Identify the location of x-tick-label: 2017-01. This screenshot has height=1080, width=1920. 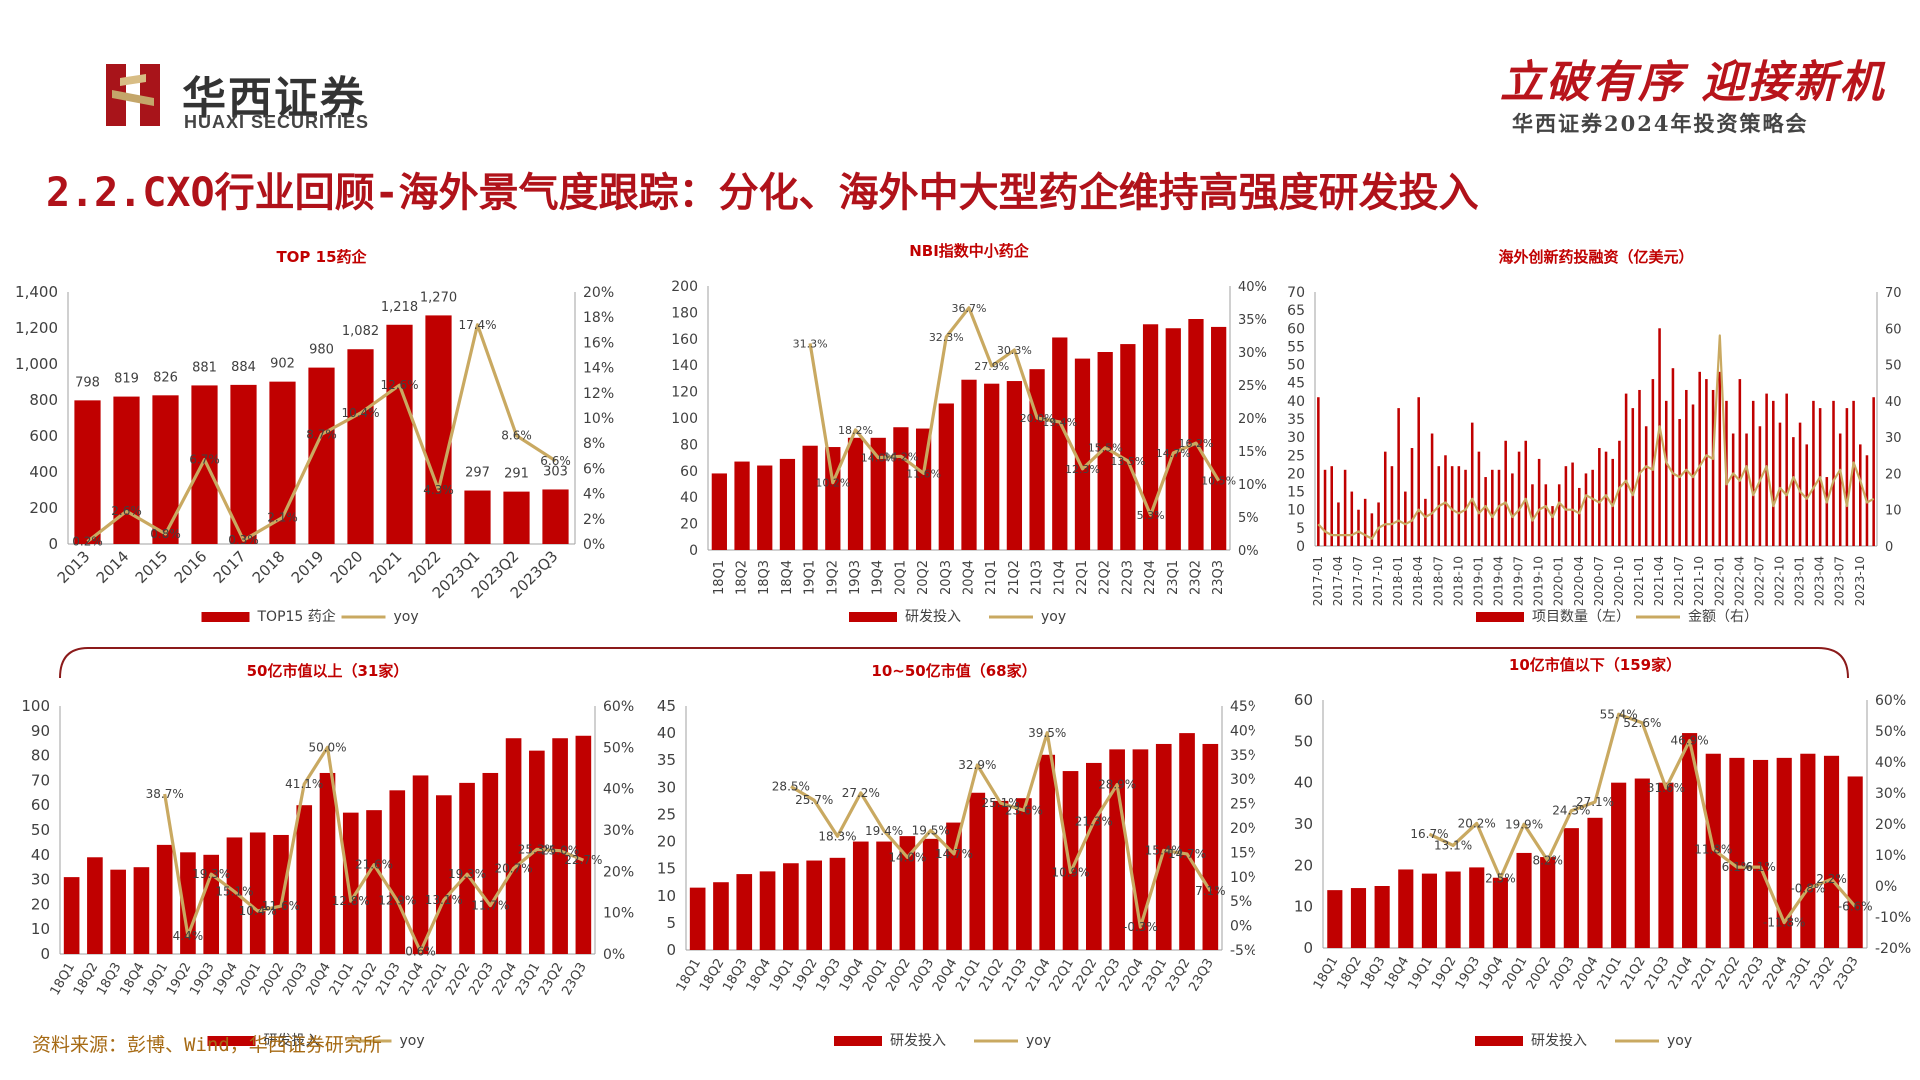
(1318, 581).